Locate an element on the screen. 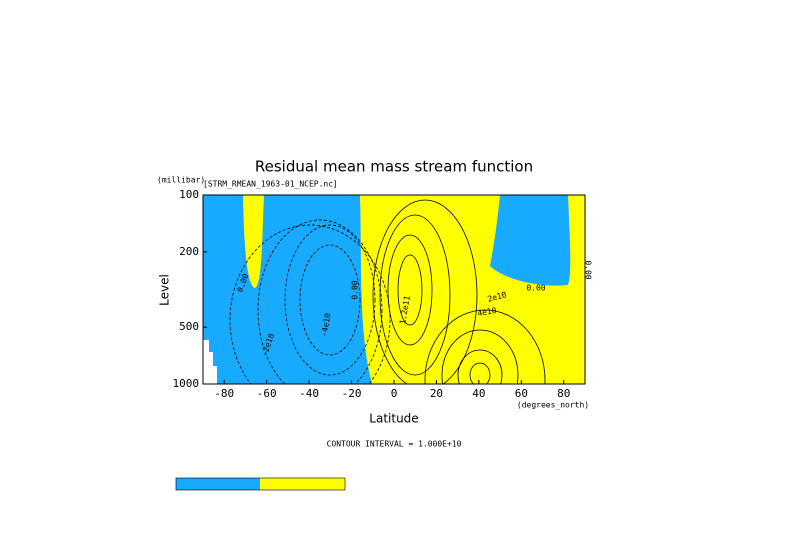  contour-label: 4e10 is located at coordinates (487, 312).